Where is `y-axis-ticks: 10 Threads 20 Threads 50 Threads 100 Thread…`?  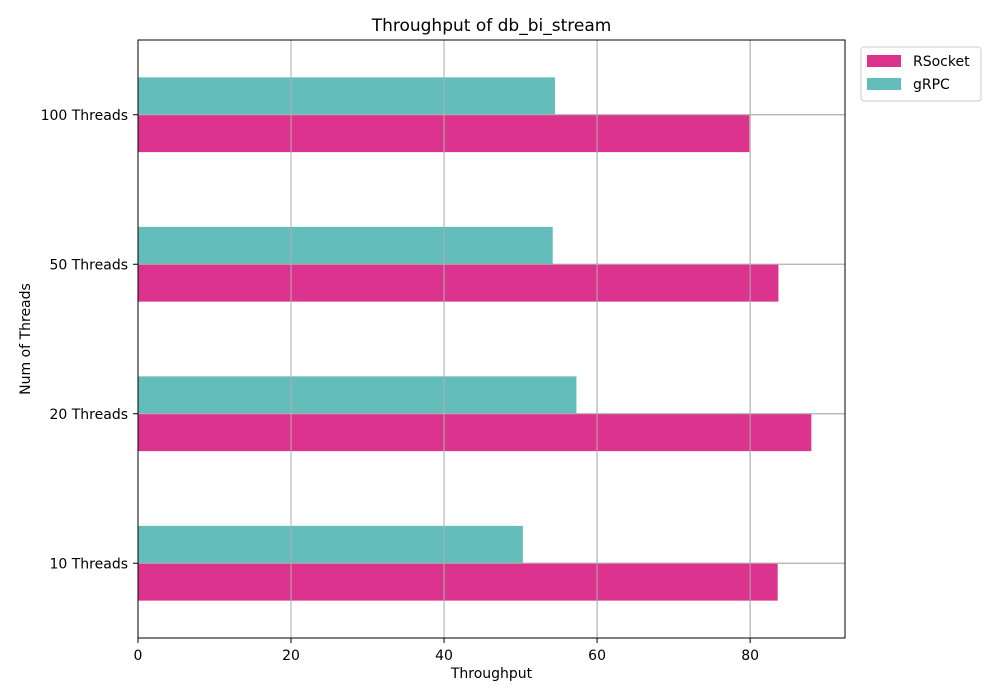
y-axis-ticks: 10 Threads 20 Threads 50 Threads 100 Thread… is located at coordinates (89, 340).